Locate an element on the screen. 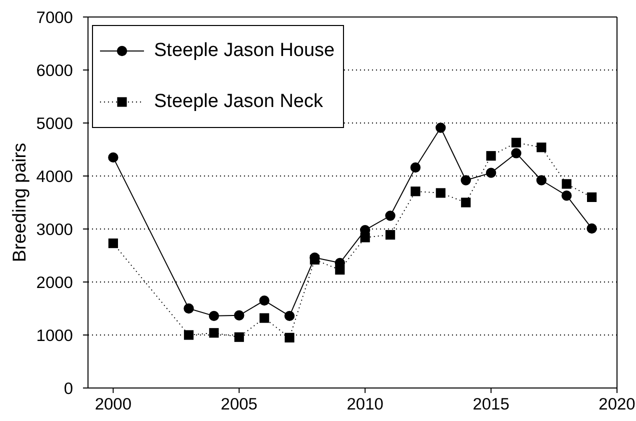 The image size is (636, 421). legend-label: Steeple Jason House is located at coordinates (244, 51).